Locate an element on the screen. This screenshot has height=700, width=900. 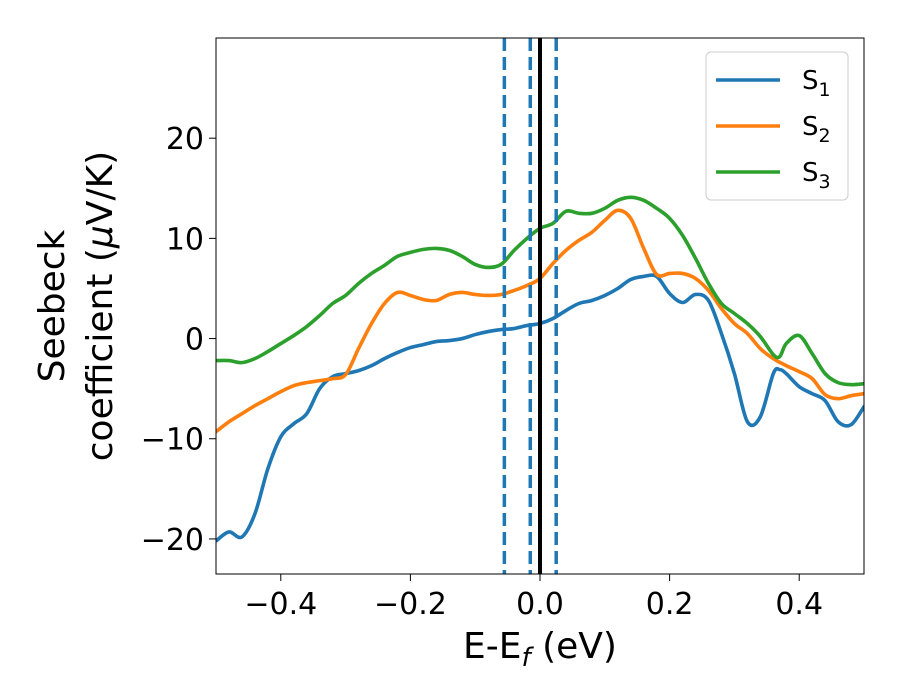
y-tick-label: 20 is located at coordinates (185, 139).